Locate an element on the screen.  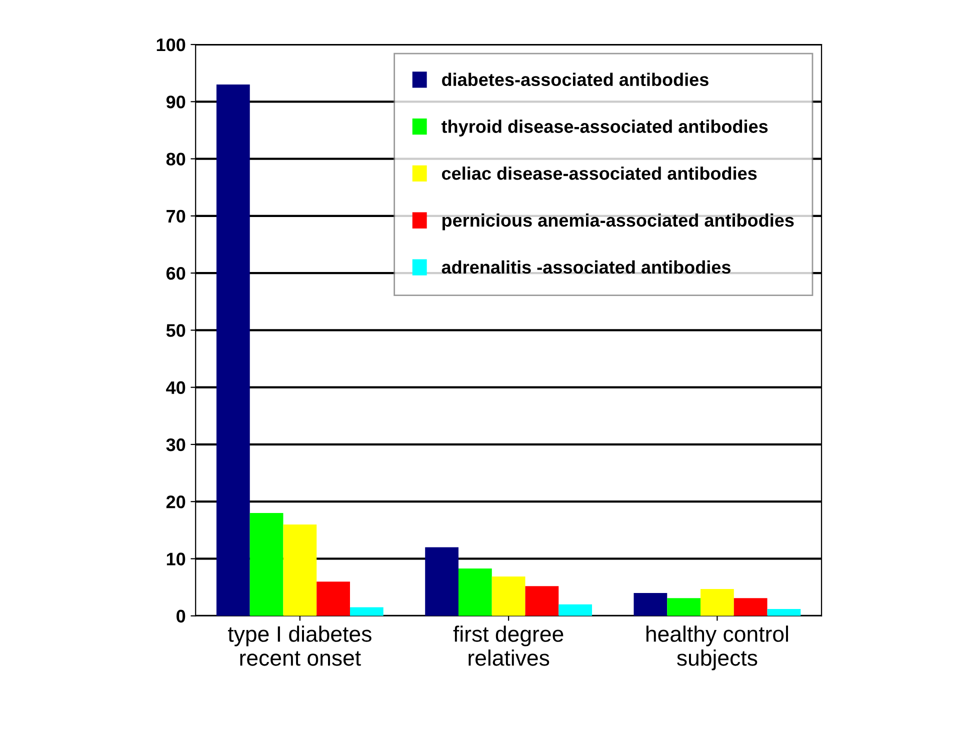
y-tick-label: 90 is located at coordinates (176, 102).